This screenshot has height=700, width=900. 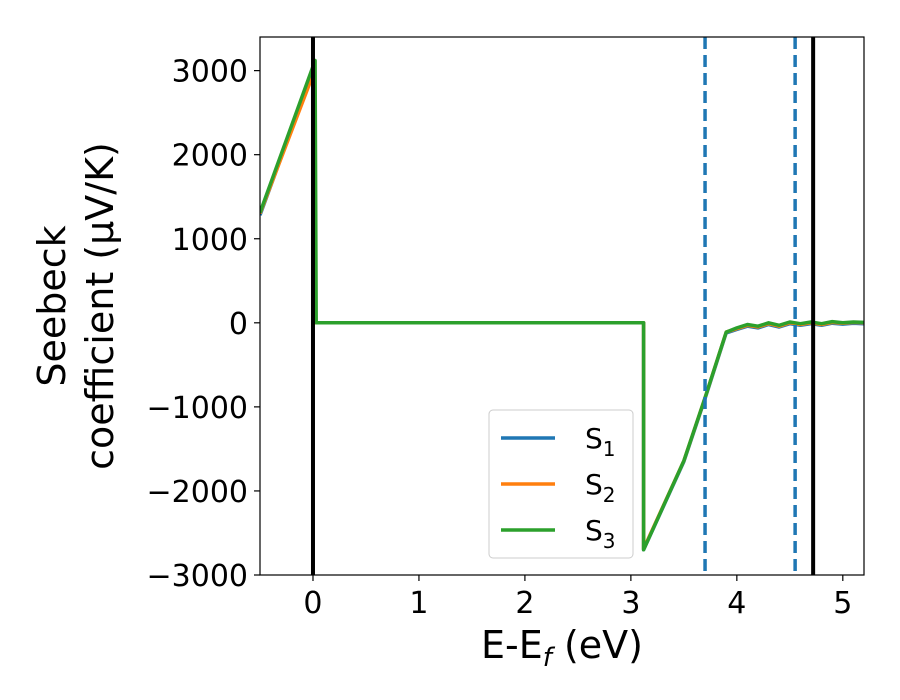 I want to click on y-tick-label: 0, so click(x=238, y=324).